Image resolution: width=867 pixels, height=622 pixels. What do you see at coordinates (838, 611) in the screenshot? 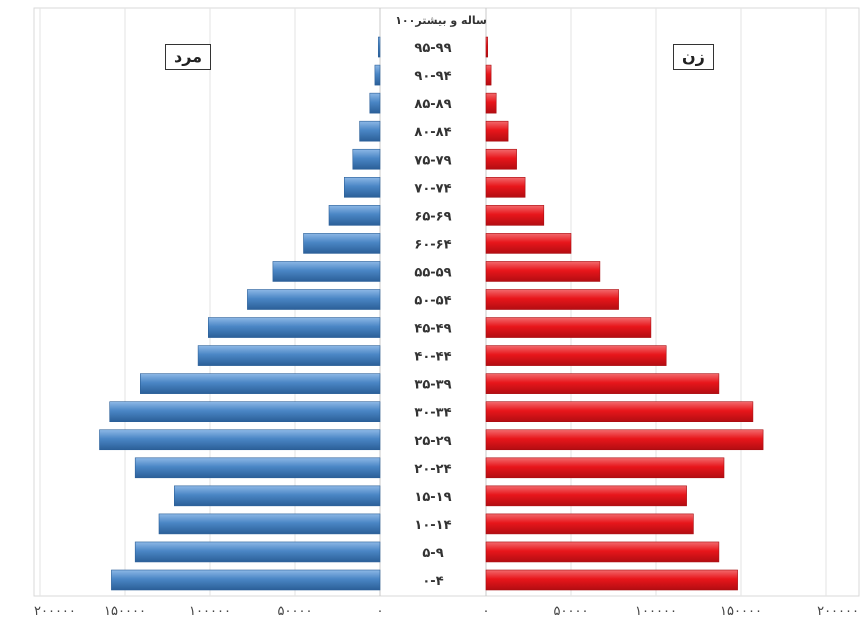
I see `tick-label-right: ۲۰۰۰۰۰` at bounding box center [838, 611].